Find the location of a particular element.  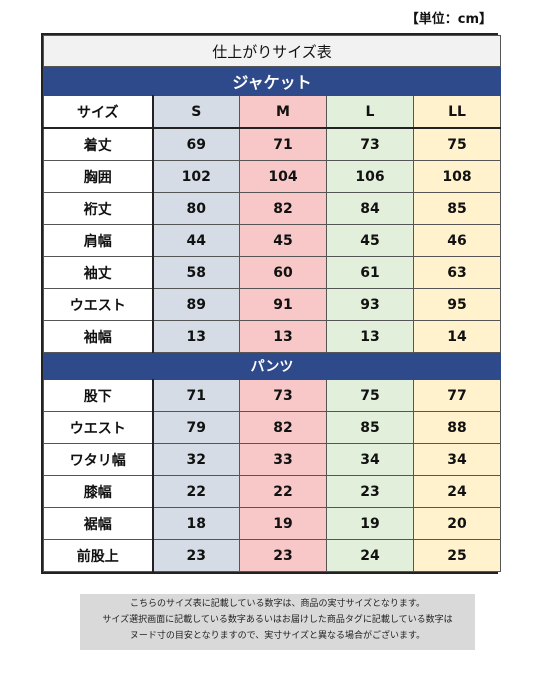

size-value-cell: 63 is located at coordinates (457, 272).